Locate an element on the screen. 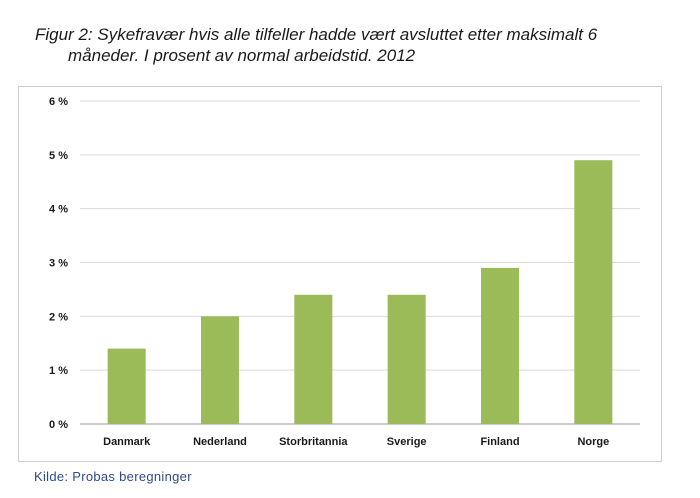 Image resolution: width=700 pixels, height=498 pixels. y-tick-label: 1 % is located at coordinates (58, 371).